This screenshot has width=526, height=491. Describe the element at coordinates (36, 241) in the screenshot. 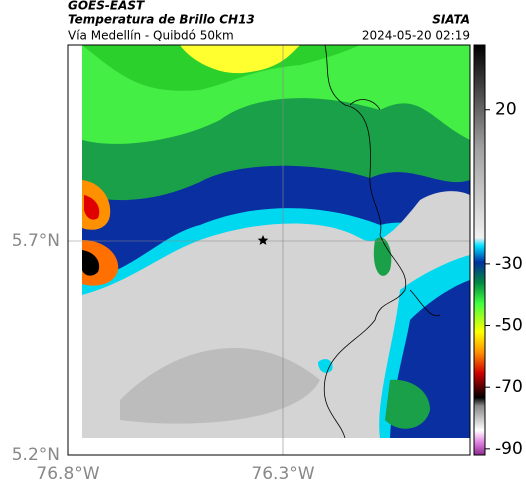

I see `lat-label: 5.7°N` at that location.